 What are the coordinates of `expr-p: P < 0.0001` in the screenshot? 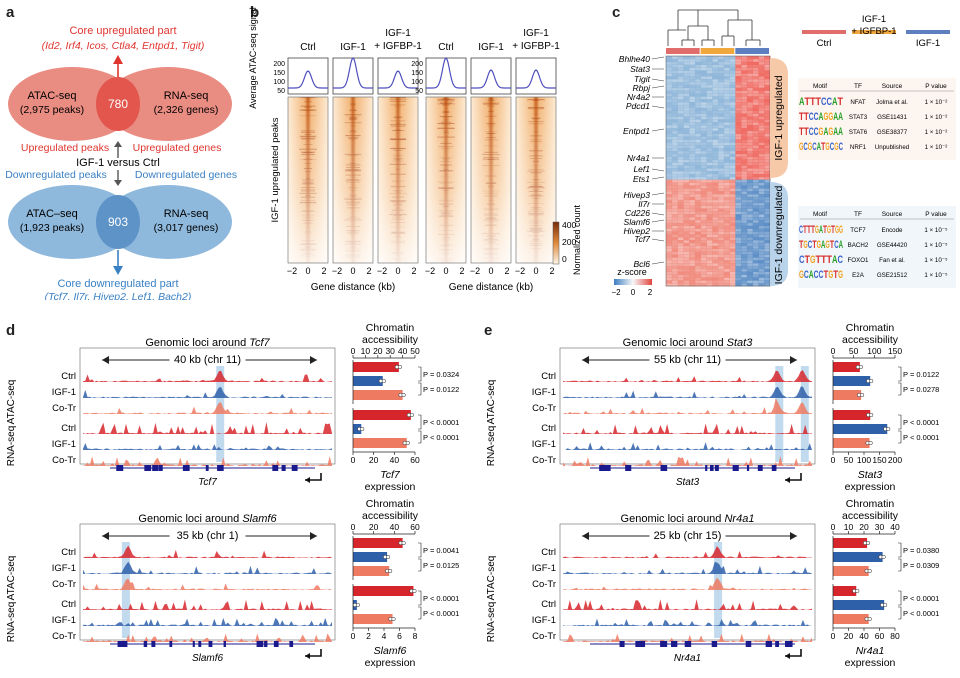 It's located at (921, 422).